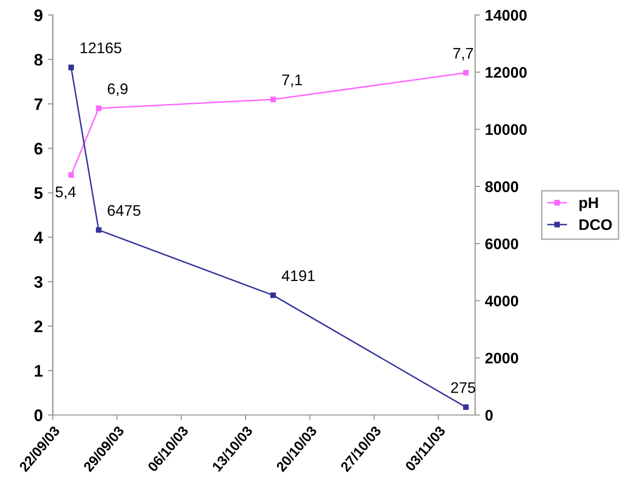 The image size is (621, 500). I want to click on y-tick-label: 3, so click(38, 282).